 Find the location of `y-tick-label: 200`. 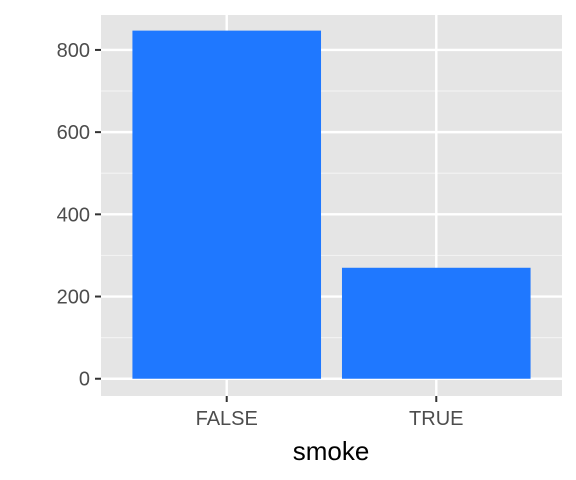

y-tick-label: 200 is located at coordinates (73, 298).